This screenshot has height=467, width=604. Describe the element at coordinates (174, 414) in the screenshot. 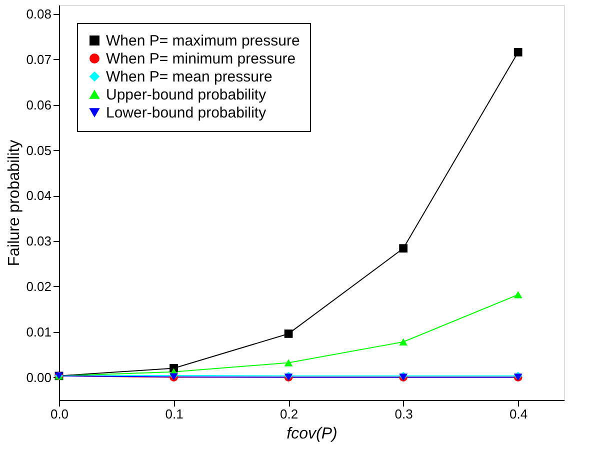

I see `x-tick-label: 0.1` at that location.